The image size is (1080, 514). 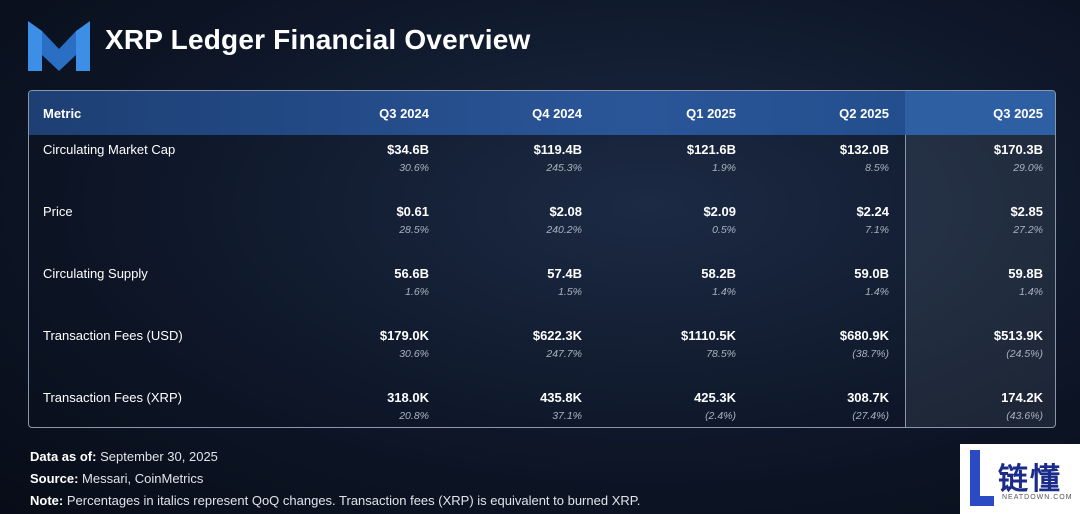 I want to click on footer-text: Messari, CoinMetrics, so click(x=143, y=478).